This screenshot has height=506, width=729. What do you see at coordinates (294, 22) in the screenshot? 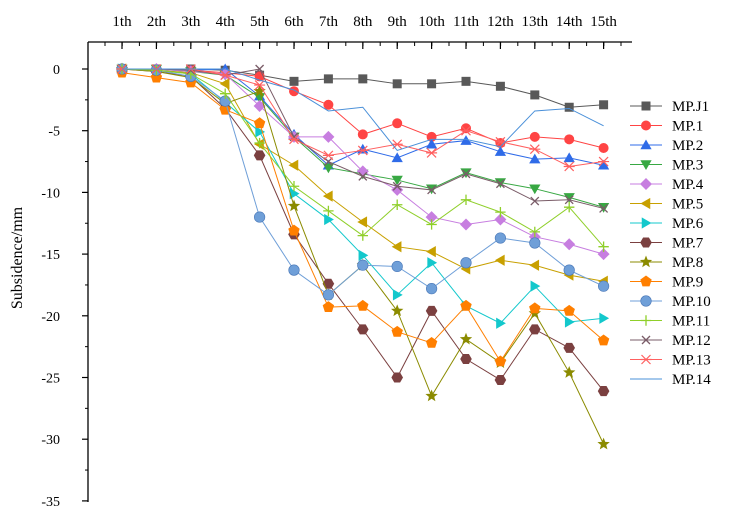
I see `x-tick-label: 6th` at bounding box center [294, 22].